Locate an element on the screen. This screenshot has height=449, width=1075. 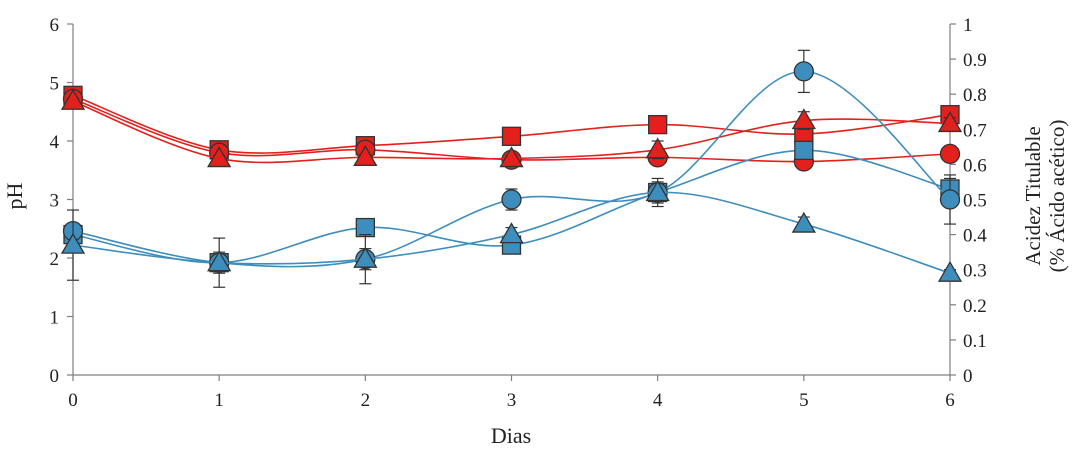
x-tick-label: 1 is located at coordinates (219, 400).